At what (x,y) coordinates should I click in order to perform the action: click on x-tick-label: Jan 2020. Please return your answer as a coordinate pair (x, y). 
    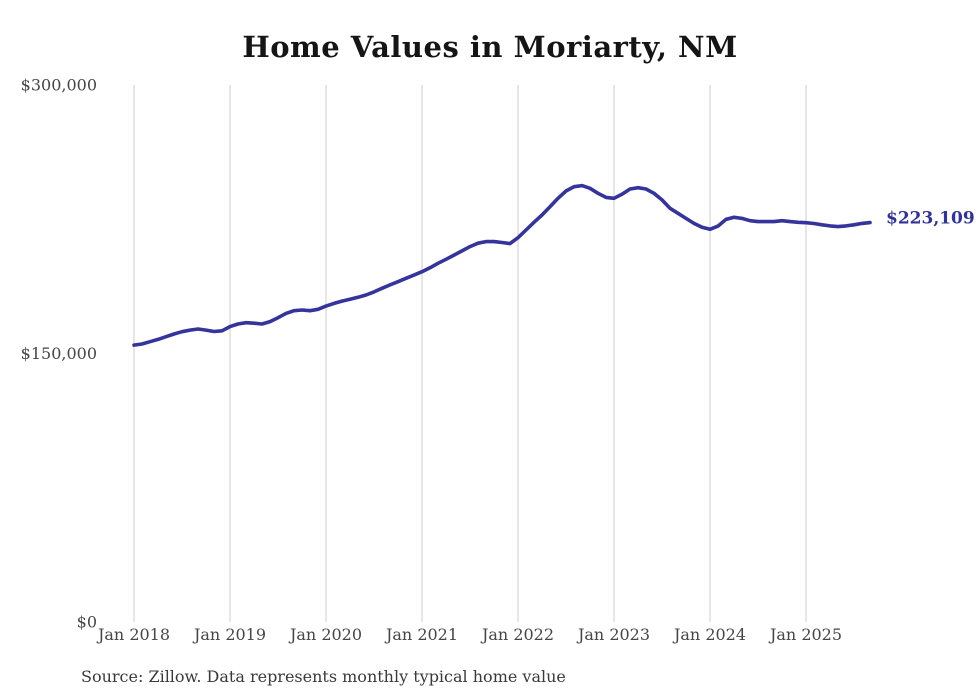
    Looking at the image, I should click on (325, 634).